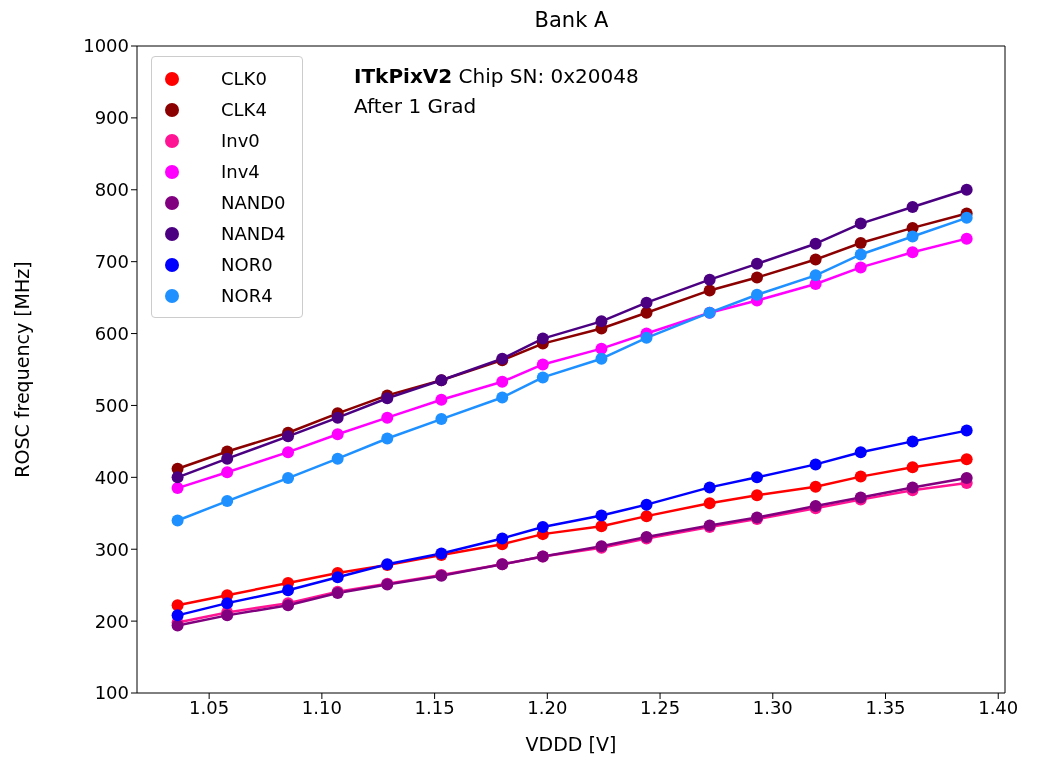 This screenshot has width=1039, height=768. I want to click on y-tick-label: 900, so click(111, 118).